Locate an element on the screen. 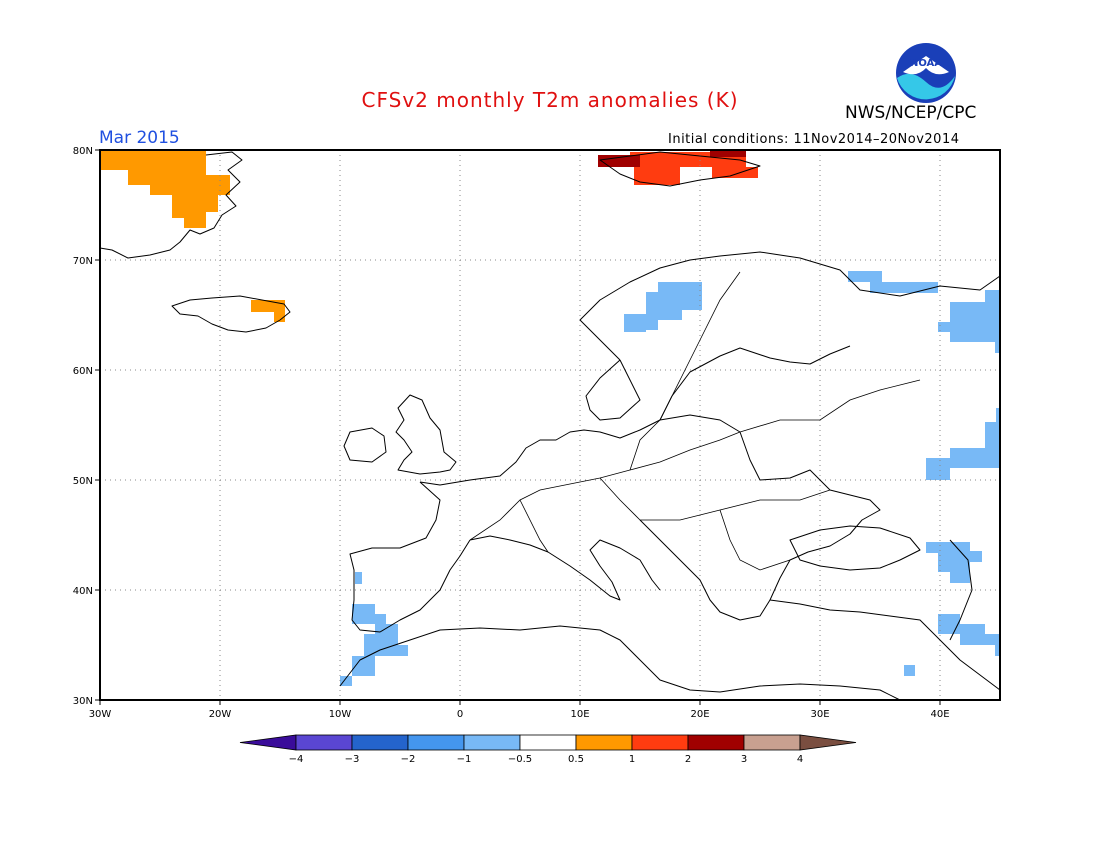 The image size is (1100, 850). coast-black-sea is located at coordinates (855, 548).